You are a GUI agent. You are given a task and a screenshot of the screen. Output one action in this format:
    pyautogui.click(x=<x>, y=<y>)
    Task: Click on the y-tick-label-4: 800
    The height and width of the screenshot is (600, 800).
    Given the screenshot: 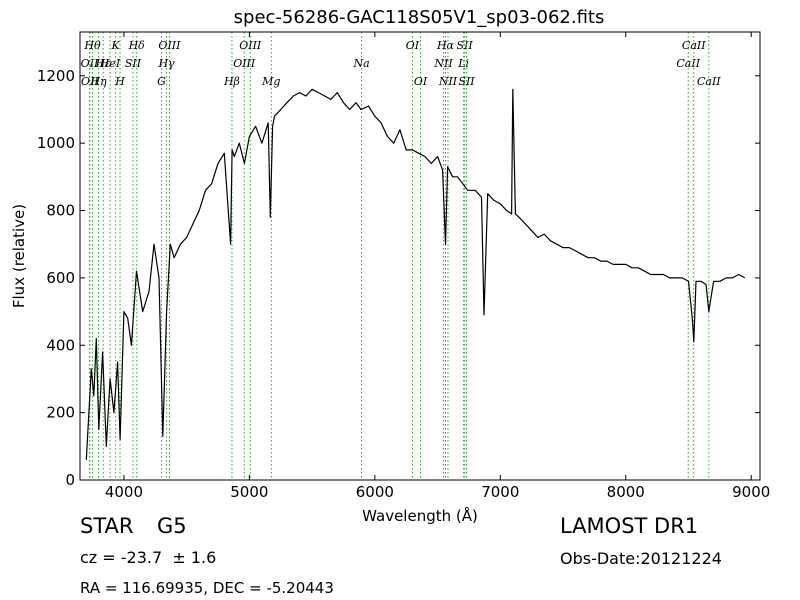 What is the action you would take?
    pyautogui.click(x=60, y=211)
    